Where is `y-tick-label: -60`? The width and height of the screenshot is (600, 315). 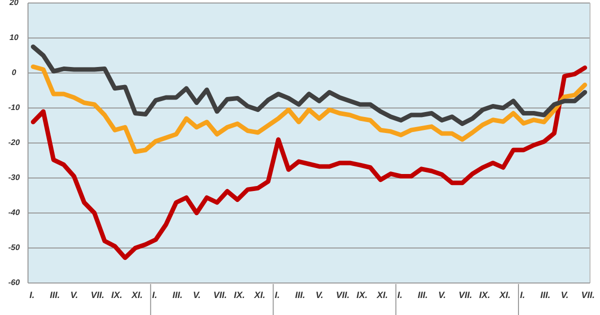
y-tick-label: -60 is located at coordinates (14, 283).